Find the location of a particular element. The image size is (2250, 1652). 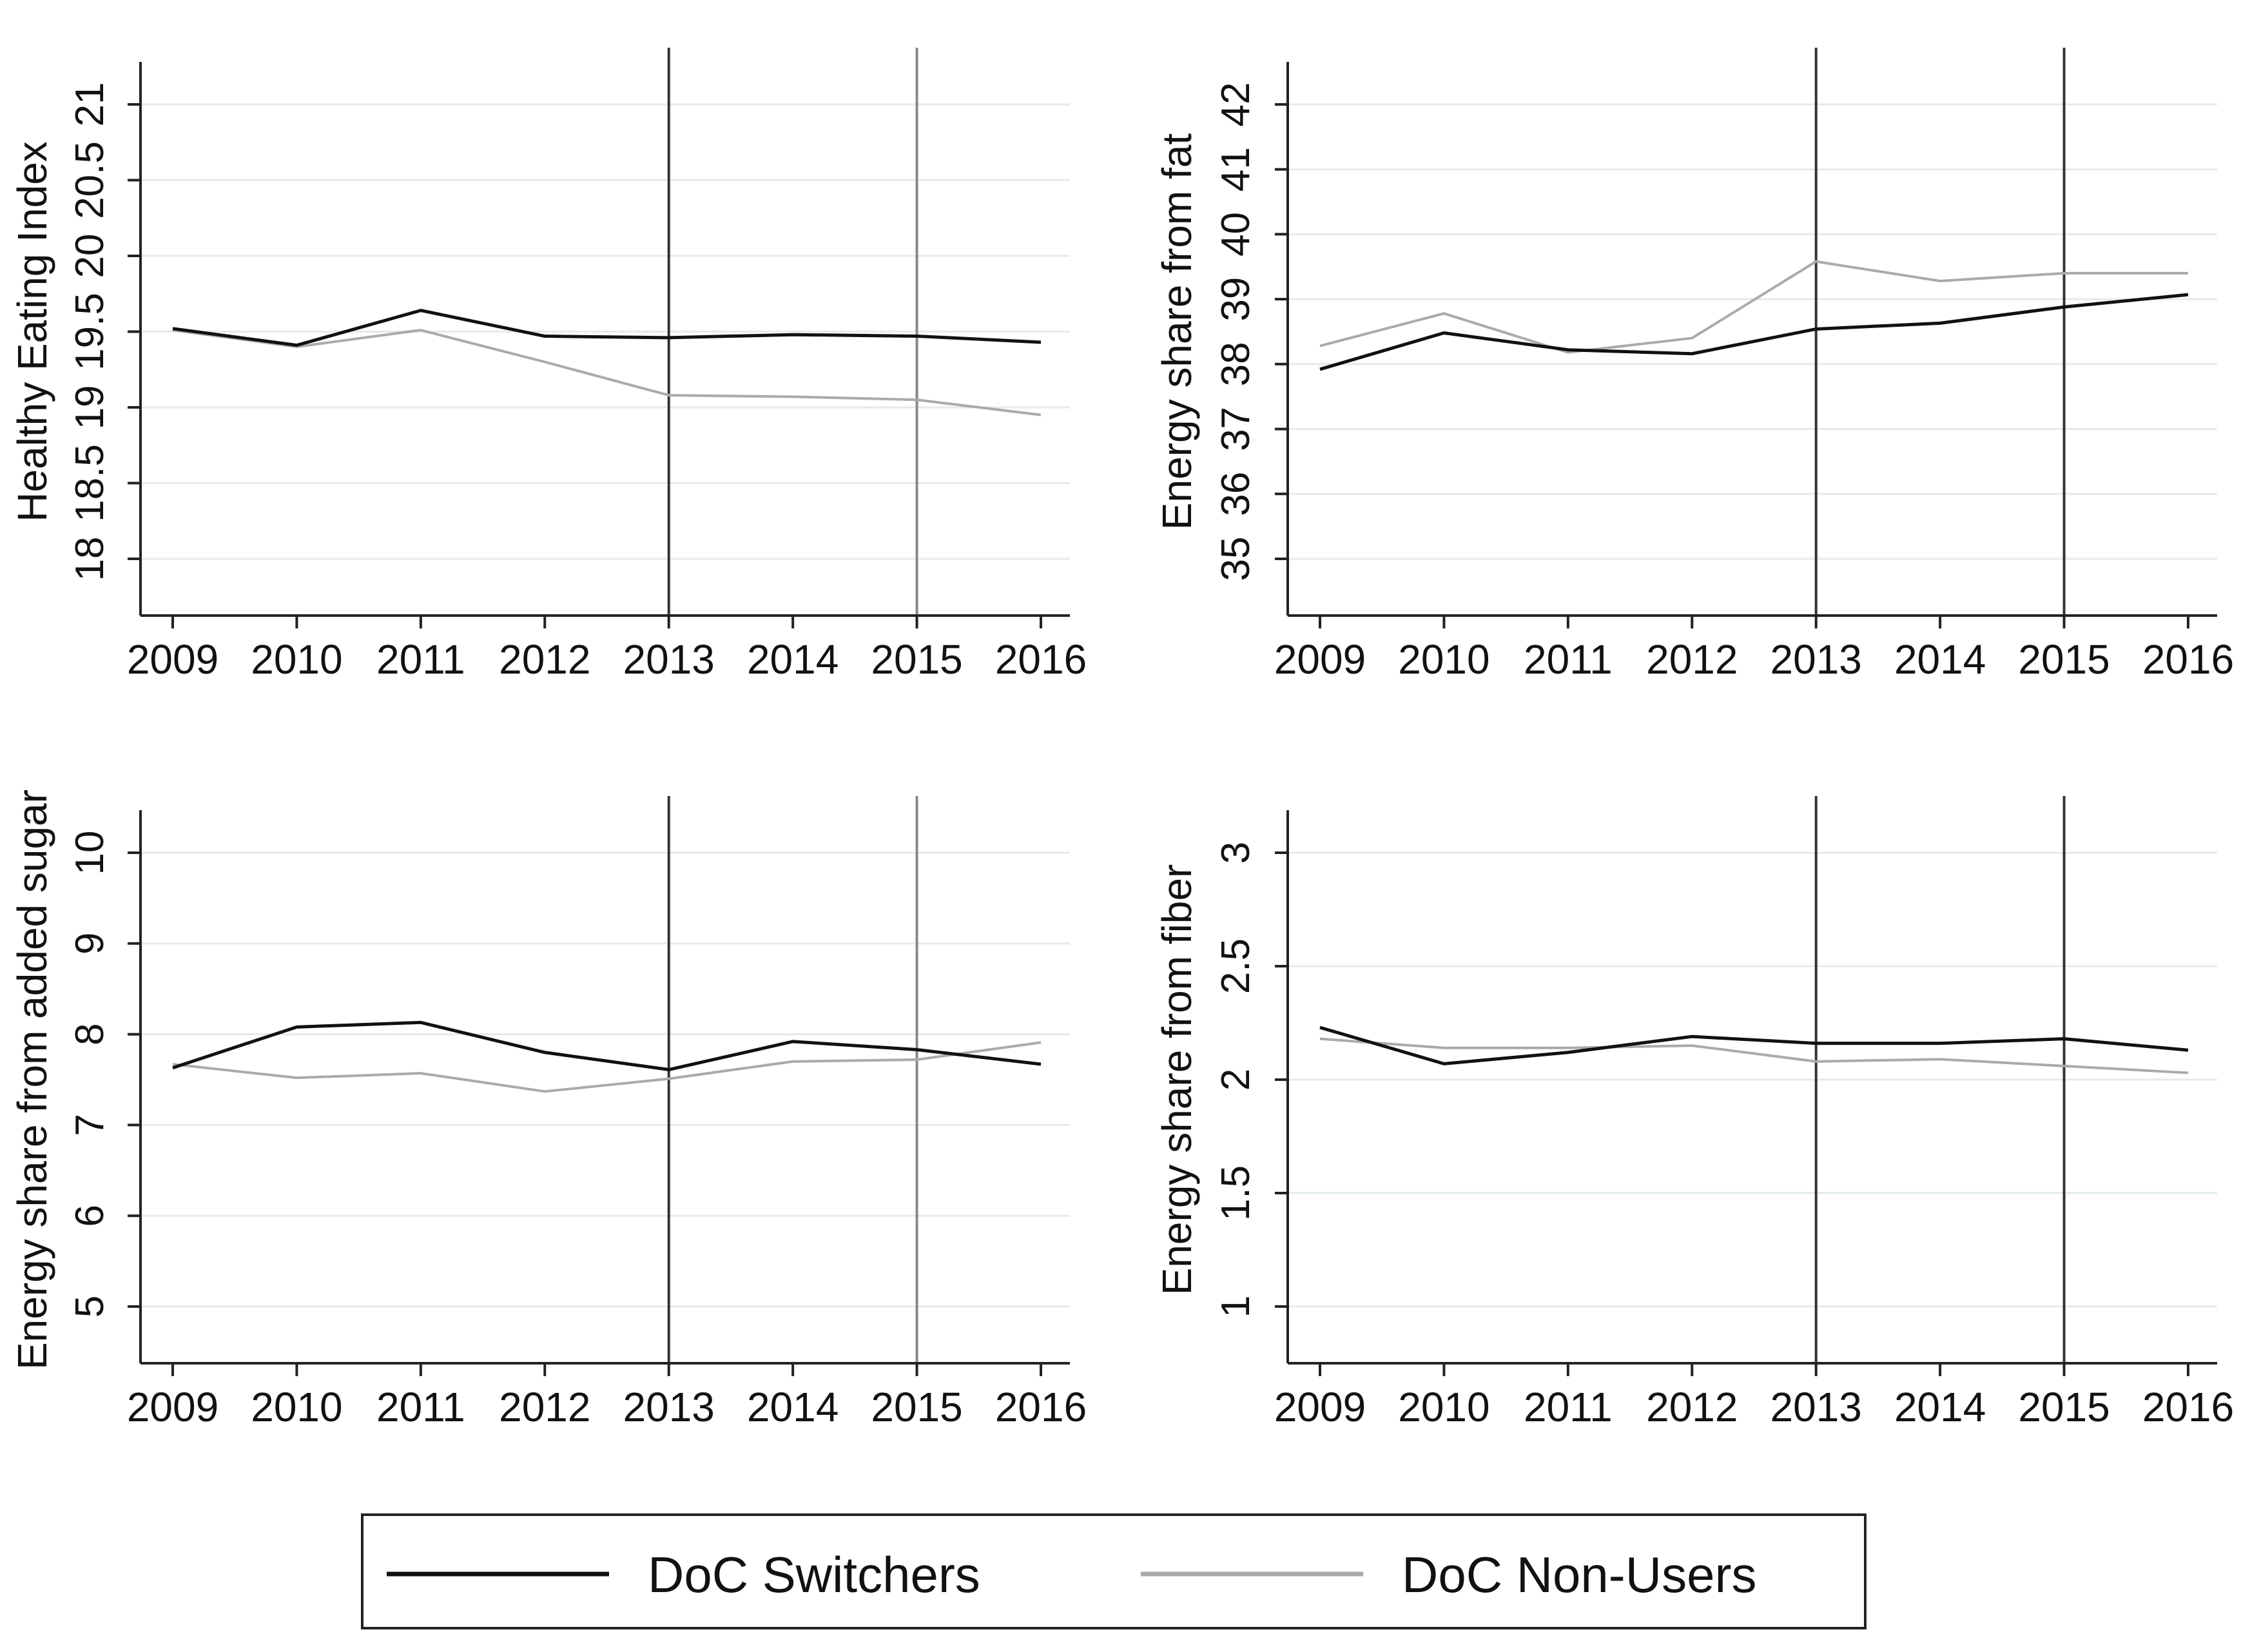

y-axis-label: Energy share from fiber is located at coordinates (1177, 1080).